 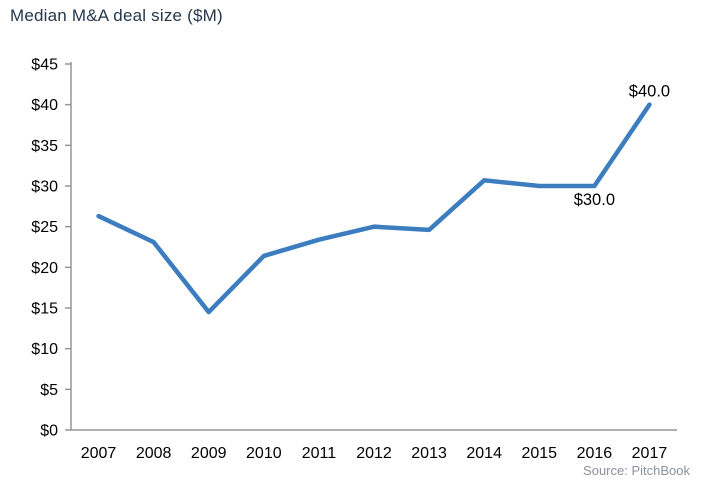 What do you see at coordinates (44, 309) in the screenshot?
I see `y-axis-tick-label: $15` at bounding box center [44, 309].